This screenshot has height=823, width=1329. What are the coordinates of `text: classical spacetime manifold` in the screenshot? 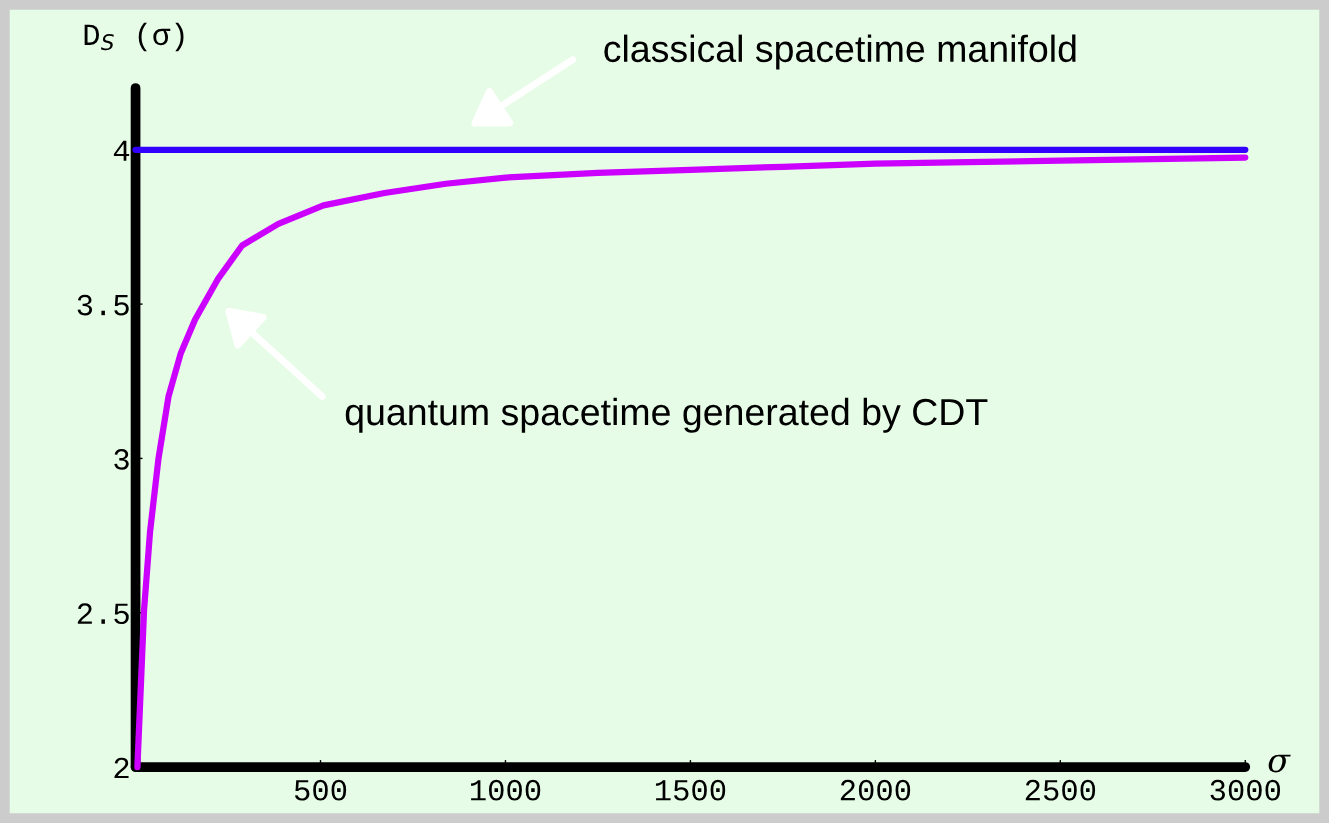 It's located at (840, 52).